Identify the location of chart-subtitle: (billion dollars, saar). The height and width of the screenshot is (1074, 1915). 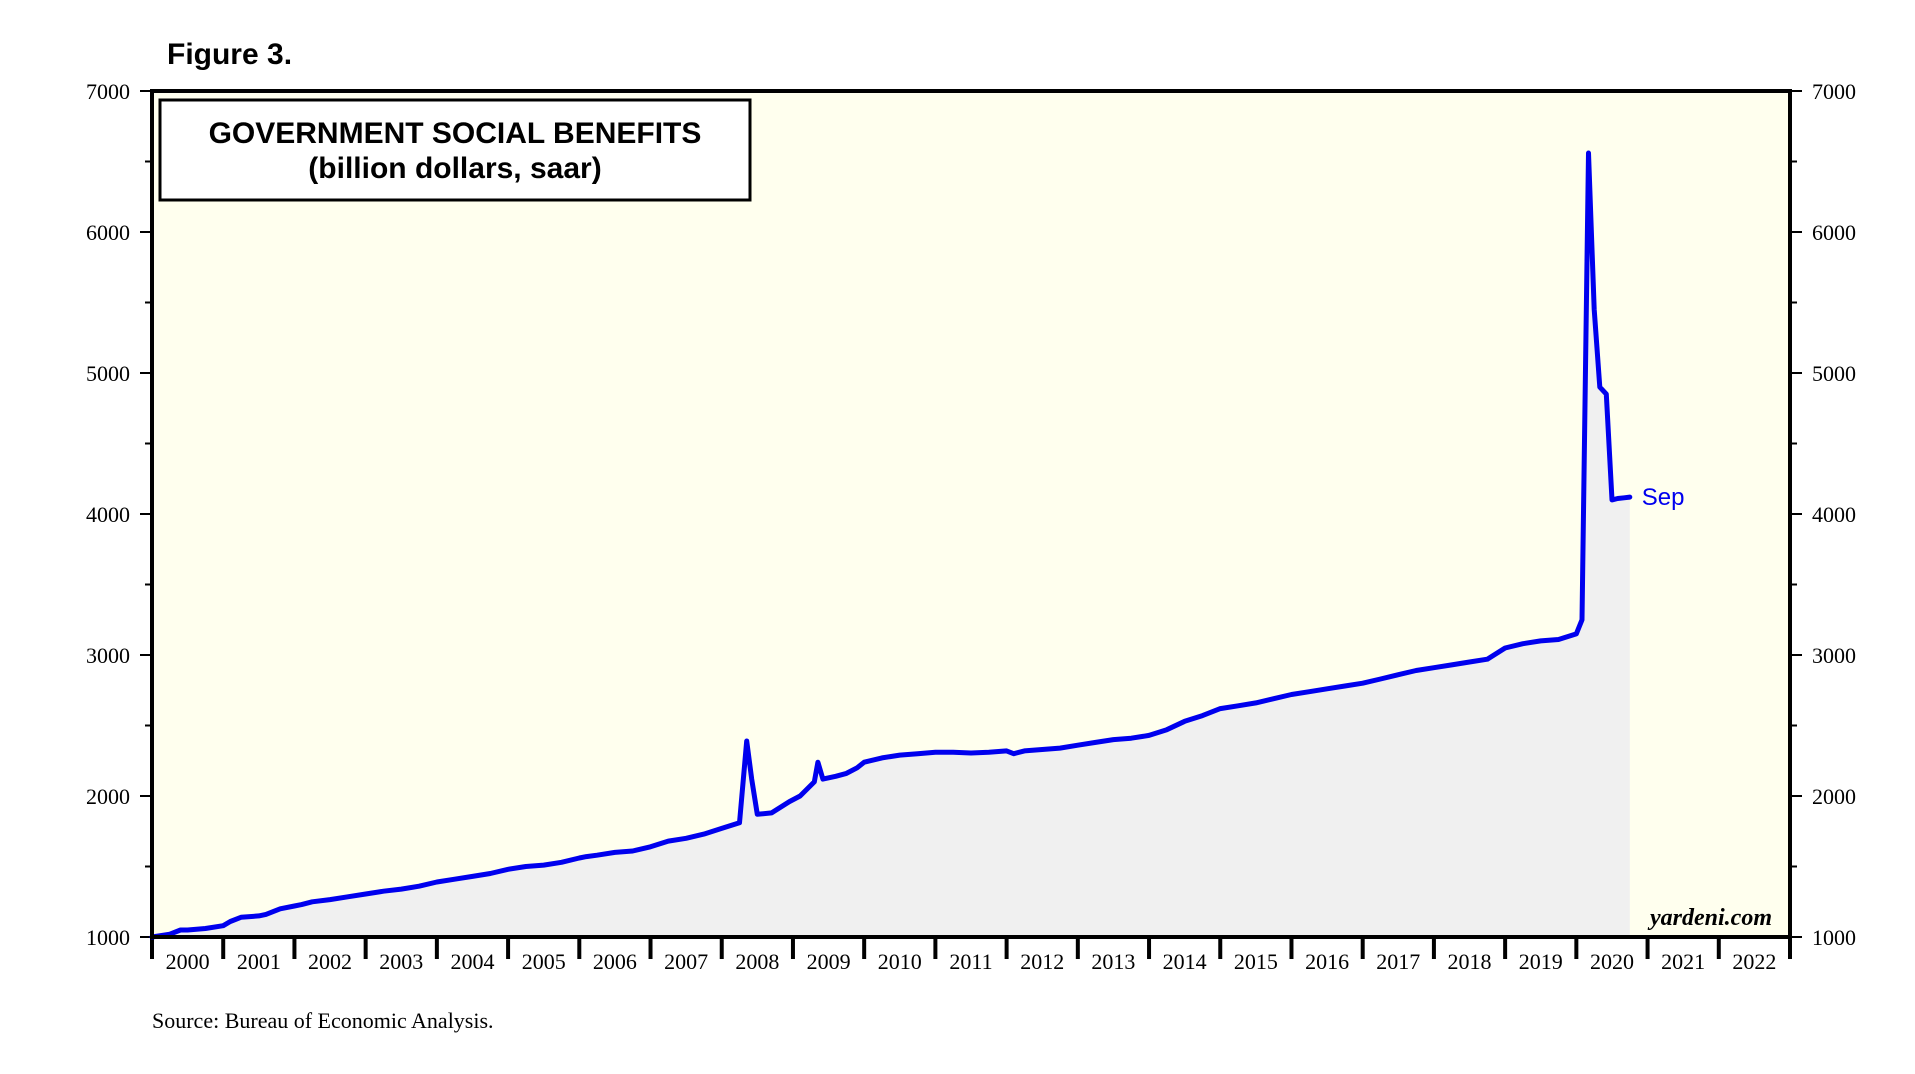
(454, 168).